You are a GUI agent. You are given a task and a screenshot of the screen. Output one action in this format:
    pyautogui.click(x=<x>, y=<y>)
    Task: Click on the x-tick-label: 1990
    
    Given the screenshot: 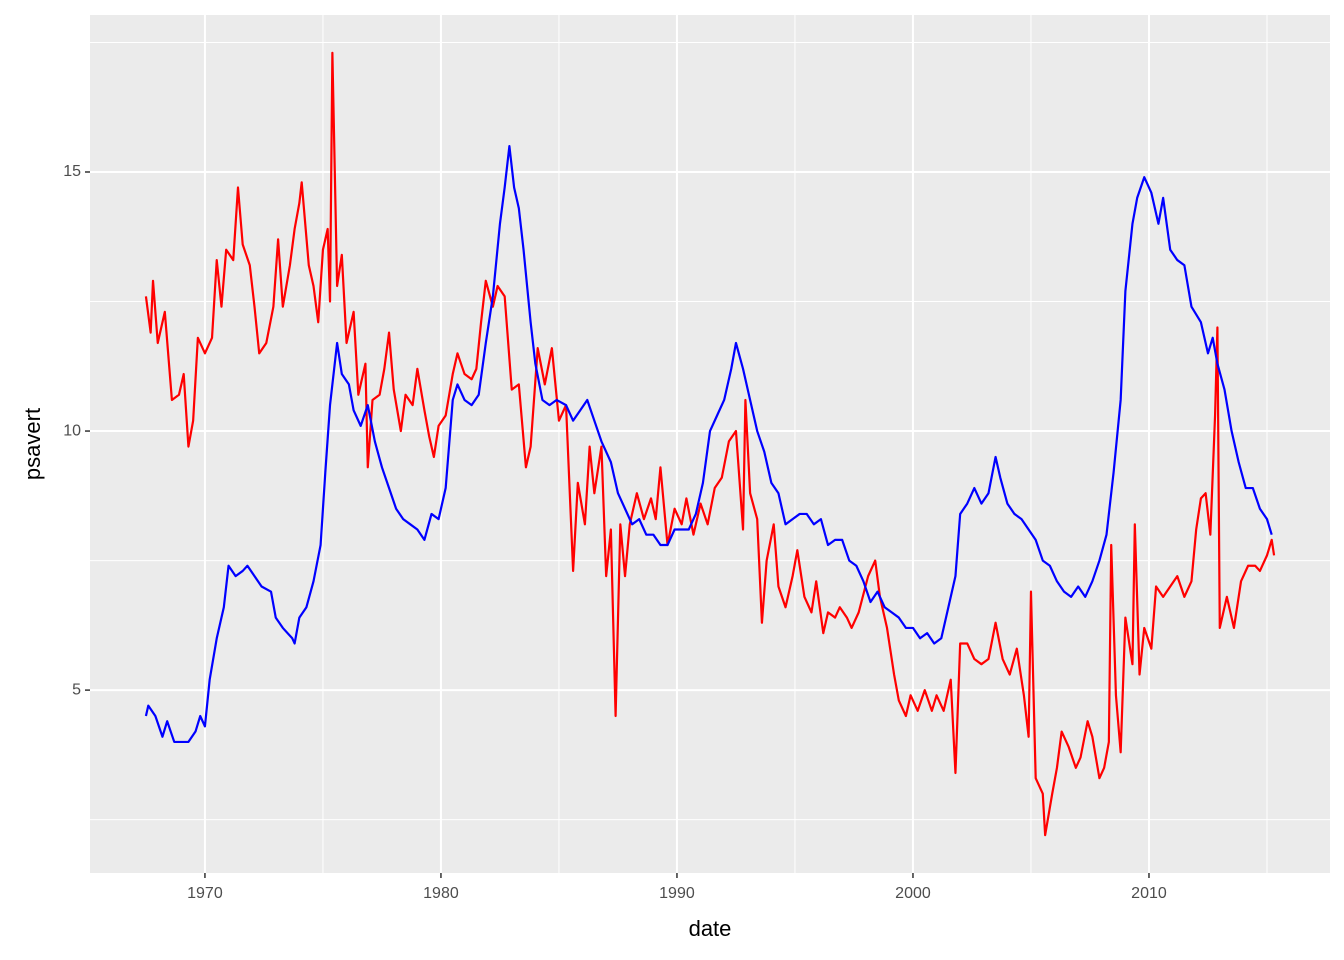 What is the action you would take?
    pyautogui.click(x=677, y=893)
    